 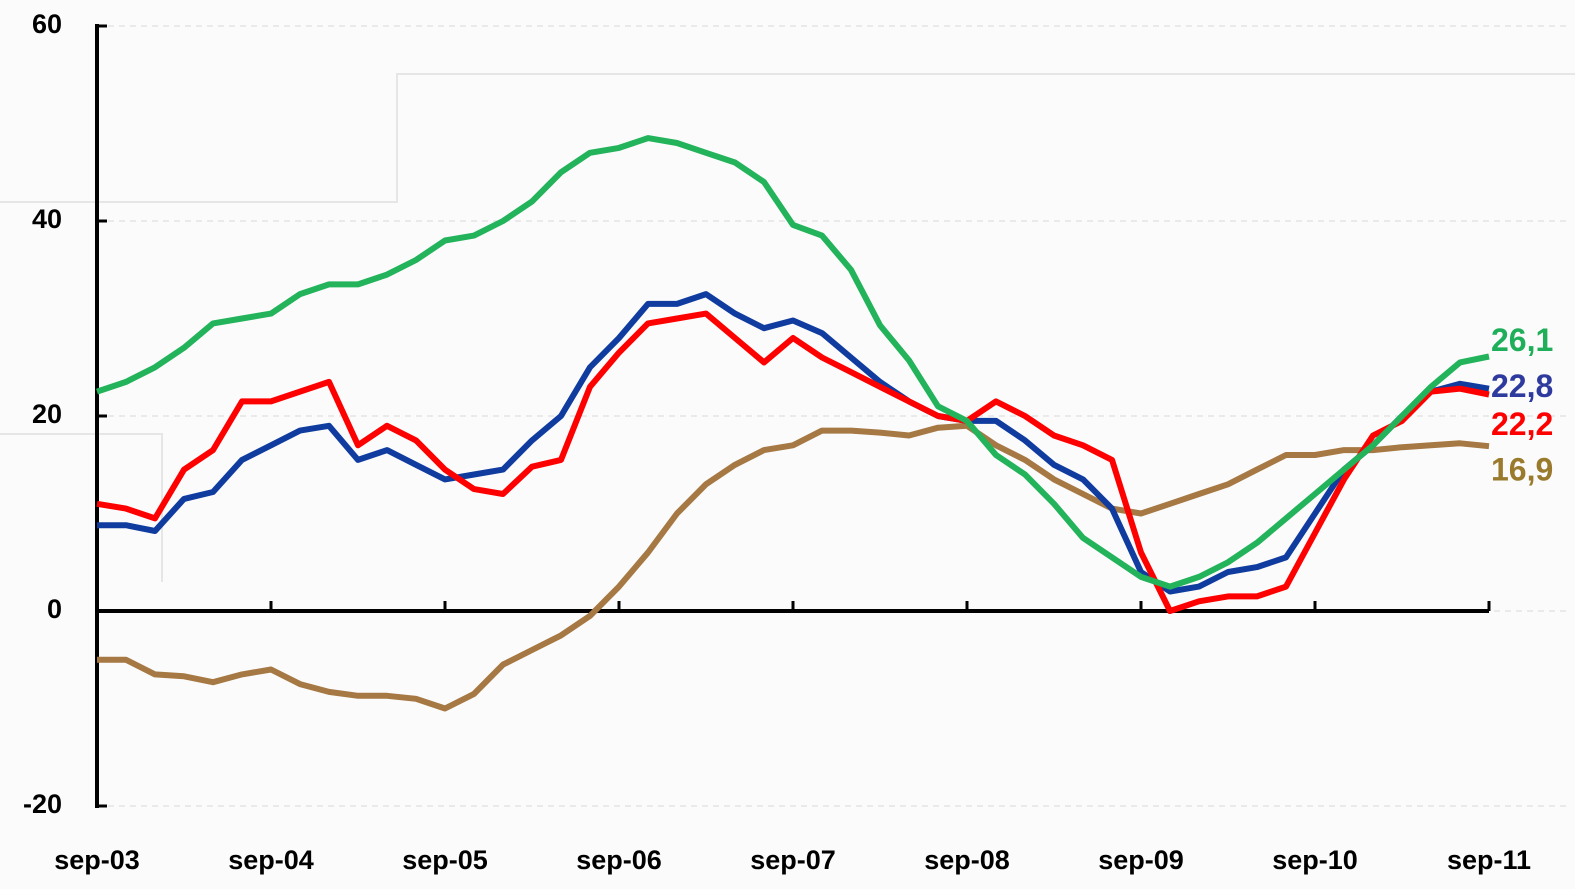 I want to click on x-tick-label: sep-04, so click(x=271, y=860).